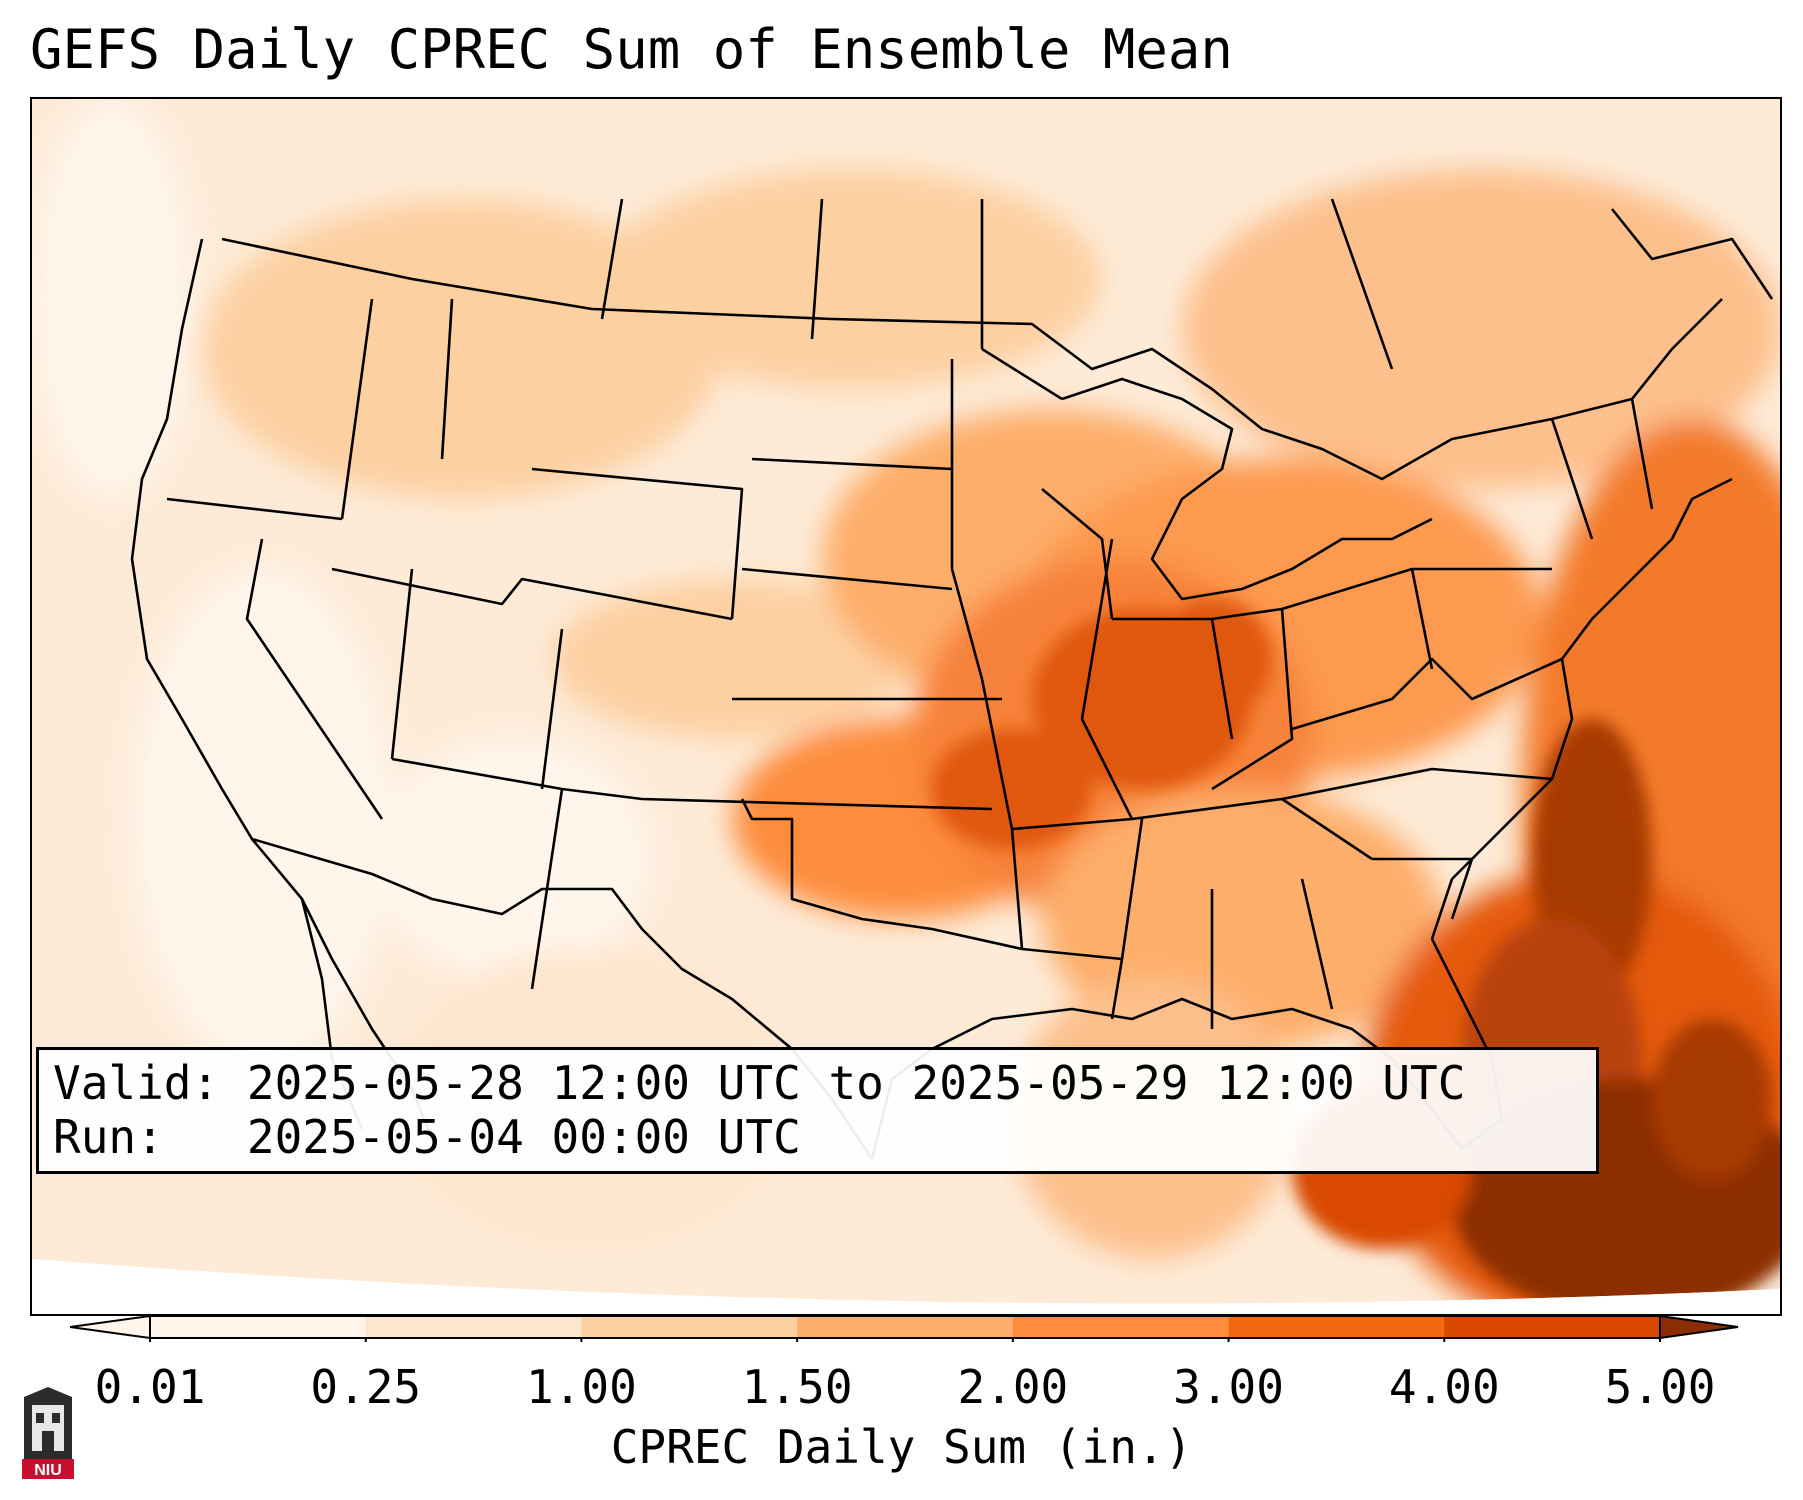 Image resolution: width=1803 pixels, height=1500 pixels. I want to click on colorbar, so click(904, 1328).